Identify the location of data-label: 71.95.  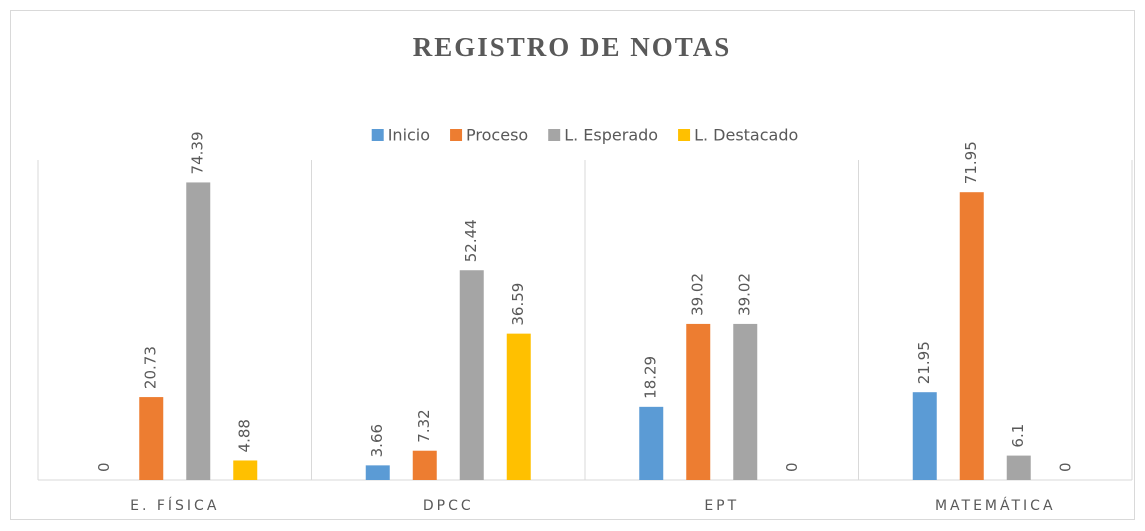
(971, 162).